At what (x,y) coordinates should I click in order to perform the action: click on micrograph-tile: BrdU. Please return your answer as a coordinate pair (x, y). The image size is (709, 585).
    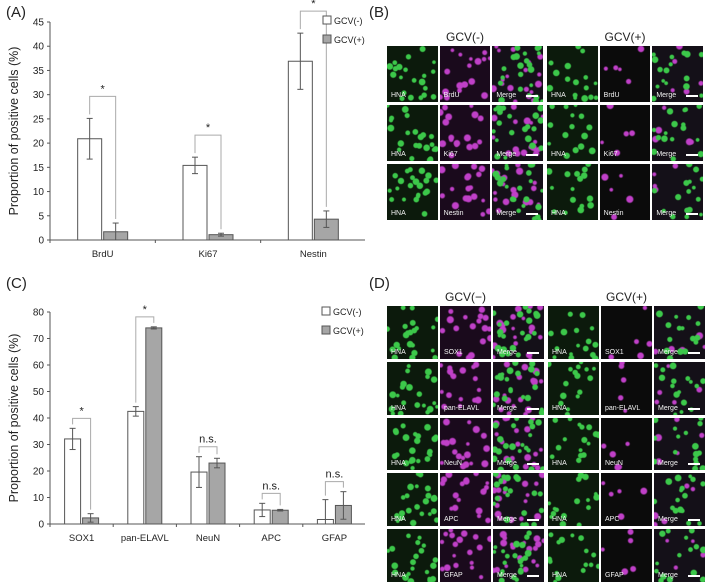
    Looking at the image, I should click on (465, 74).